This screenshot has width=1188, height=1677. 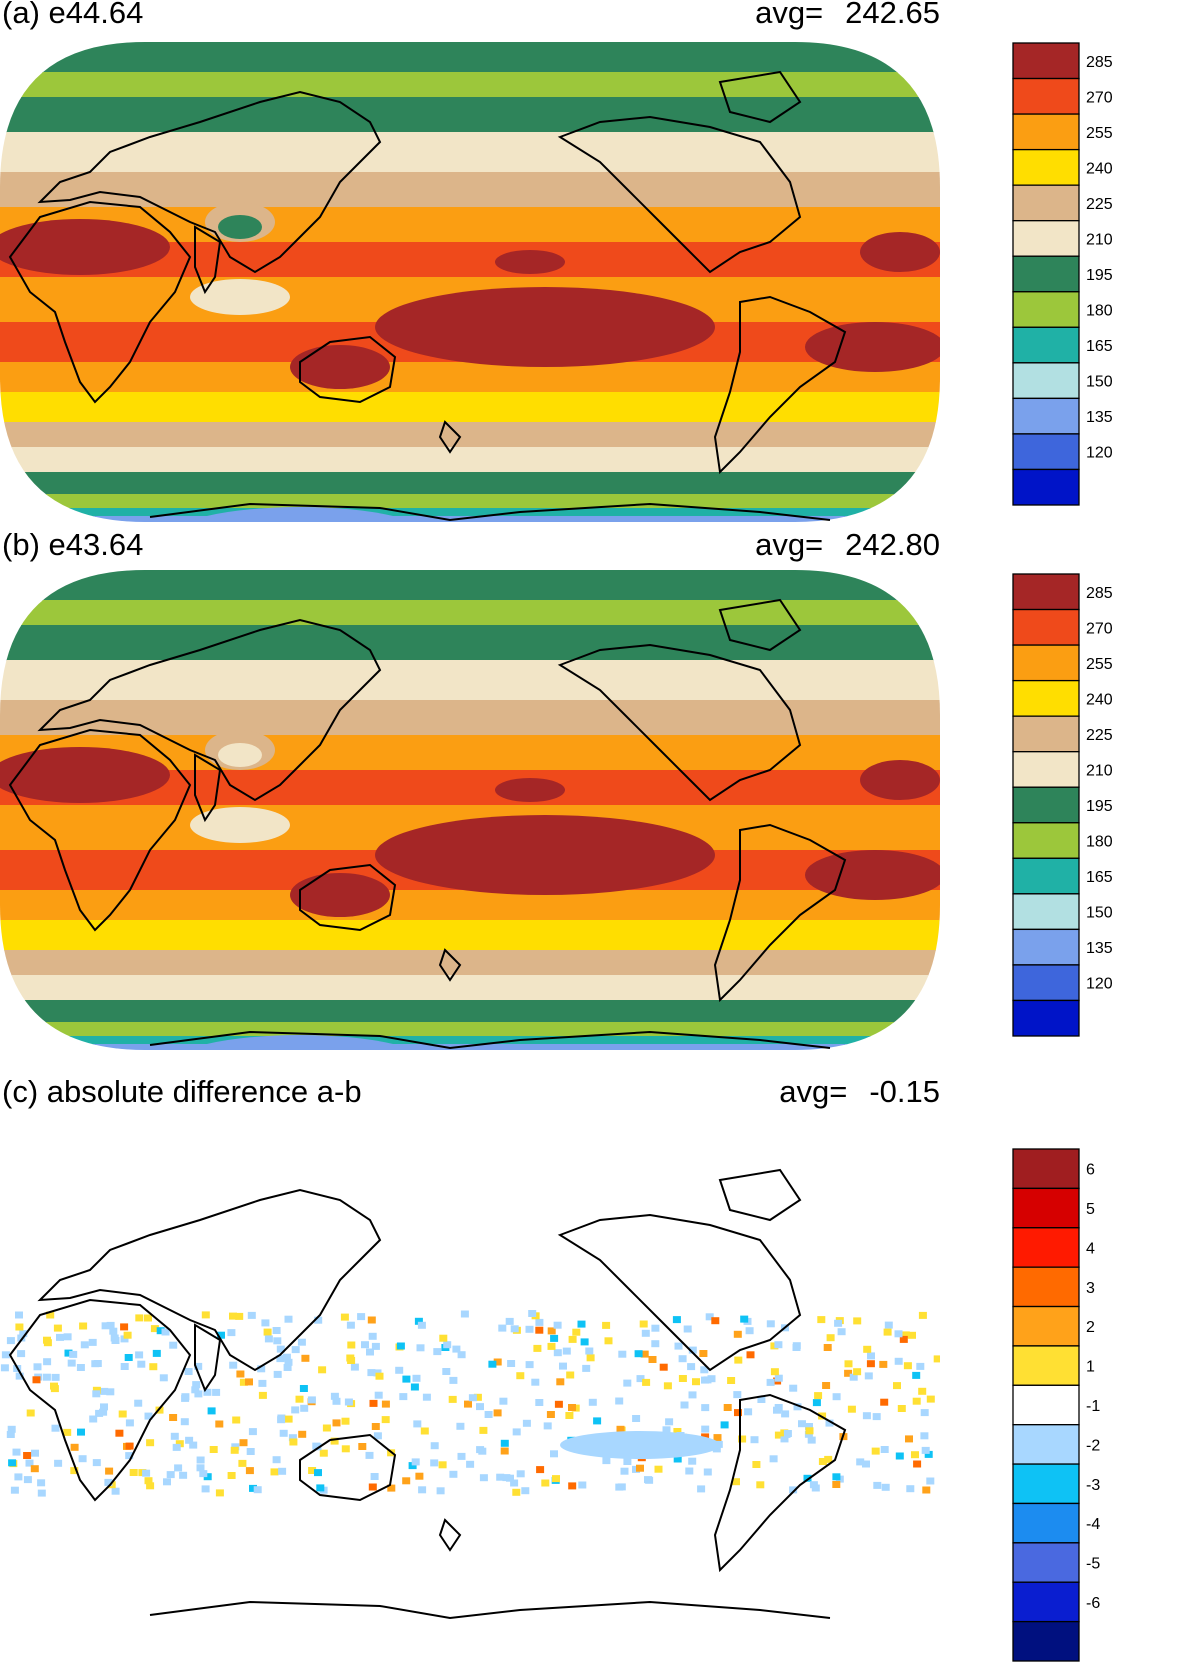 I want to click on avg-label: avg=, so click(x=789, y=15).